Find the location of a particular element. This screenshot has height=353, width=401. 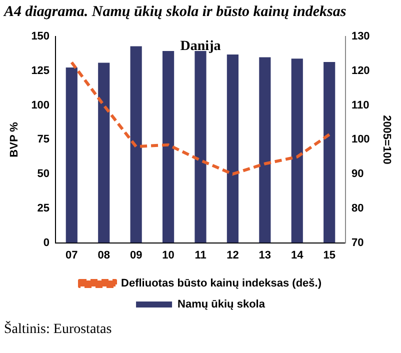

x-tick-label: 07 is located at coordinates (72, 255).